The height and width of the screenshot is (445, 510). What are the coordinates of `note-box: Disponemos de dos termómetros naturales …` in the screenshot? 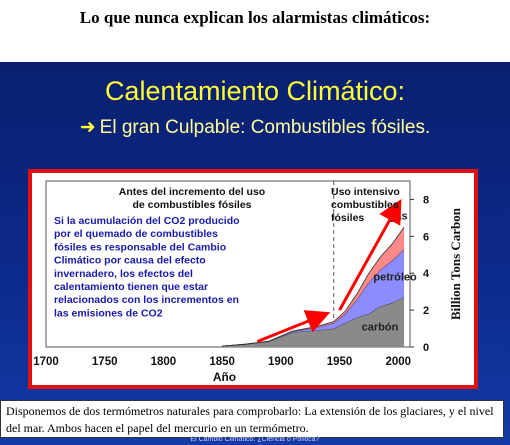 It's located at (252, 419).